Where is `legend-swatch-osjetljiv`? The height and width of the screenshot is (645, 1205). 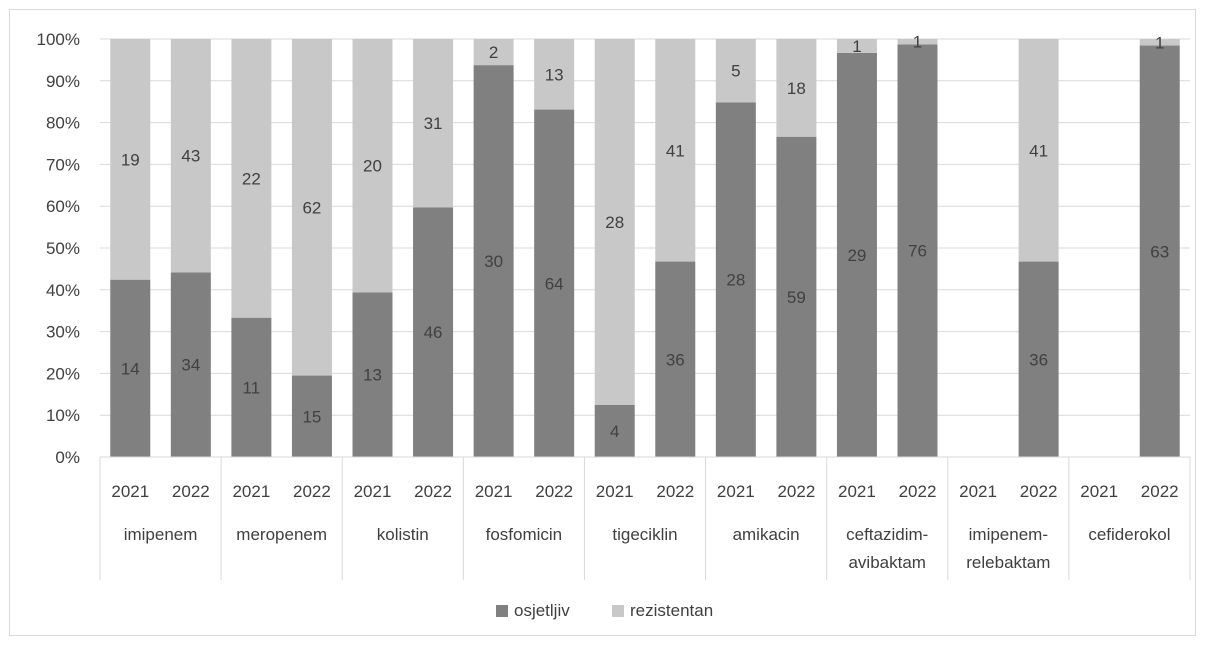 legend-swatch-osjetljiv is located at coordinates (502, 611).